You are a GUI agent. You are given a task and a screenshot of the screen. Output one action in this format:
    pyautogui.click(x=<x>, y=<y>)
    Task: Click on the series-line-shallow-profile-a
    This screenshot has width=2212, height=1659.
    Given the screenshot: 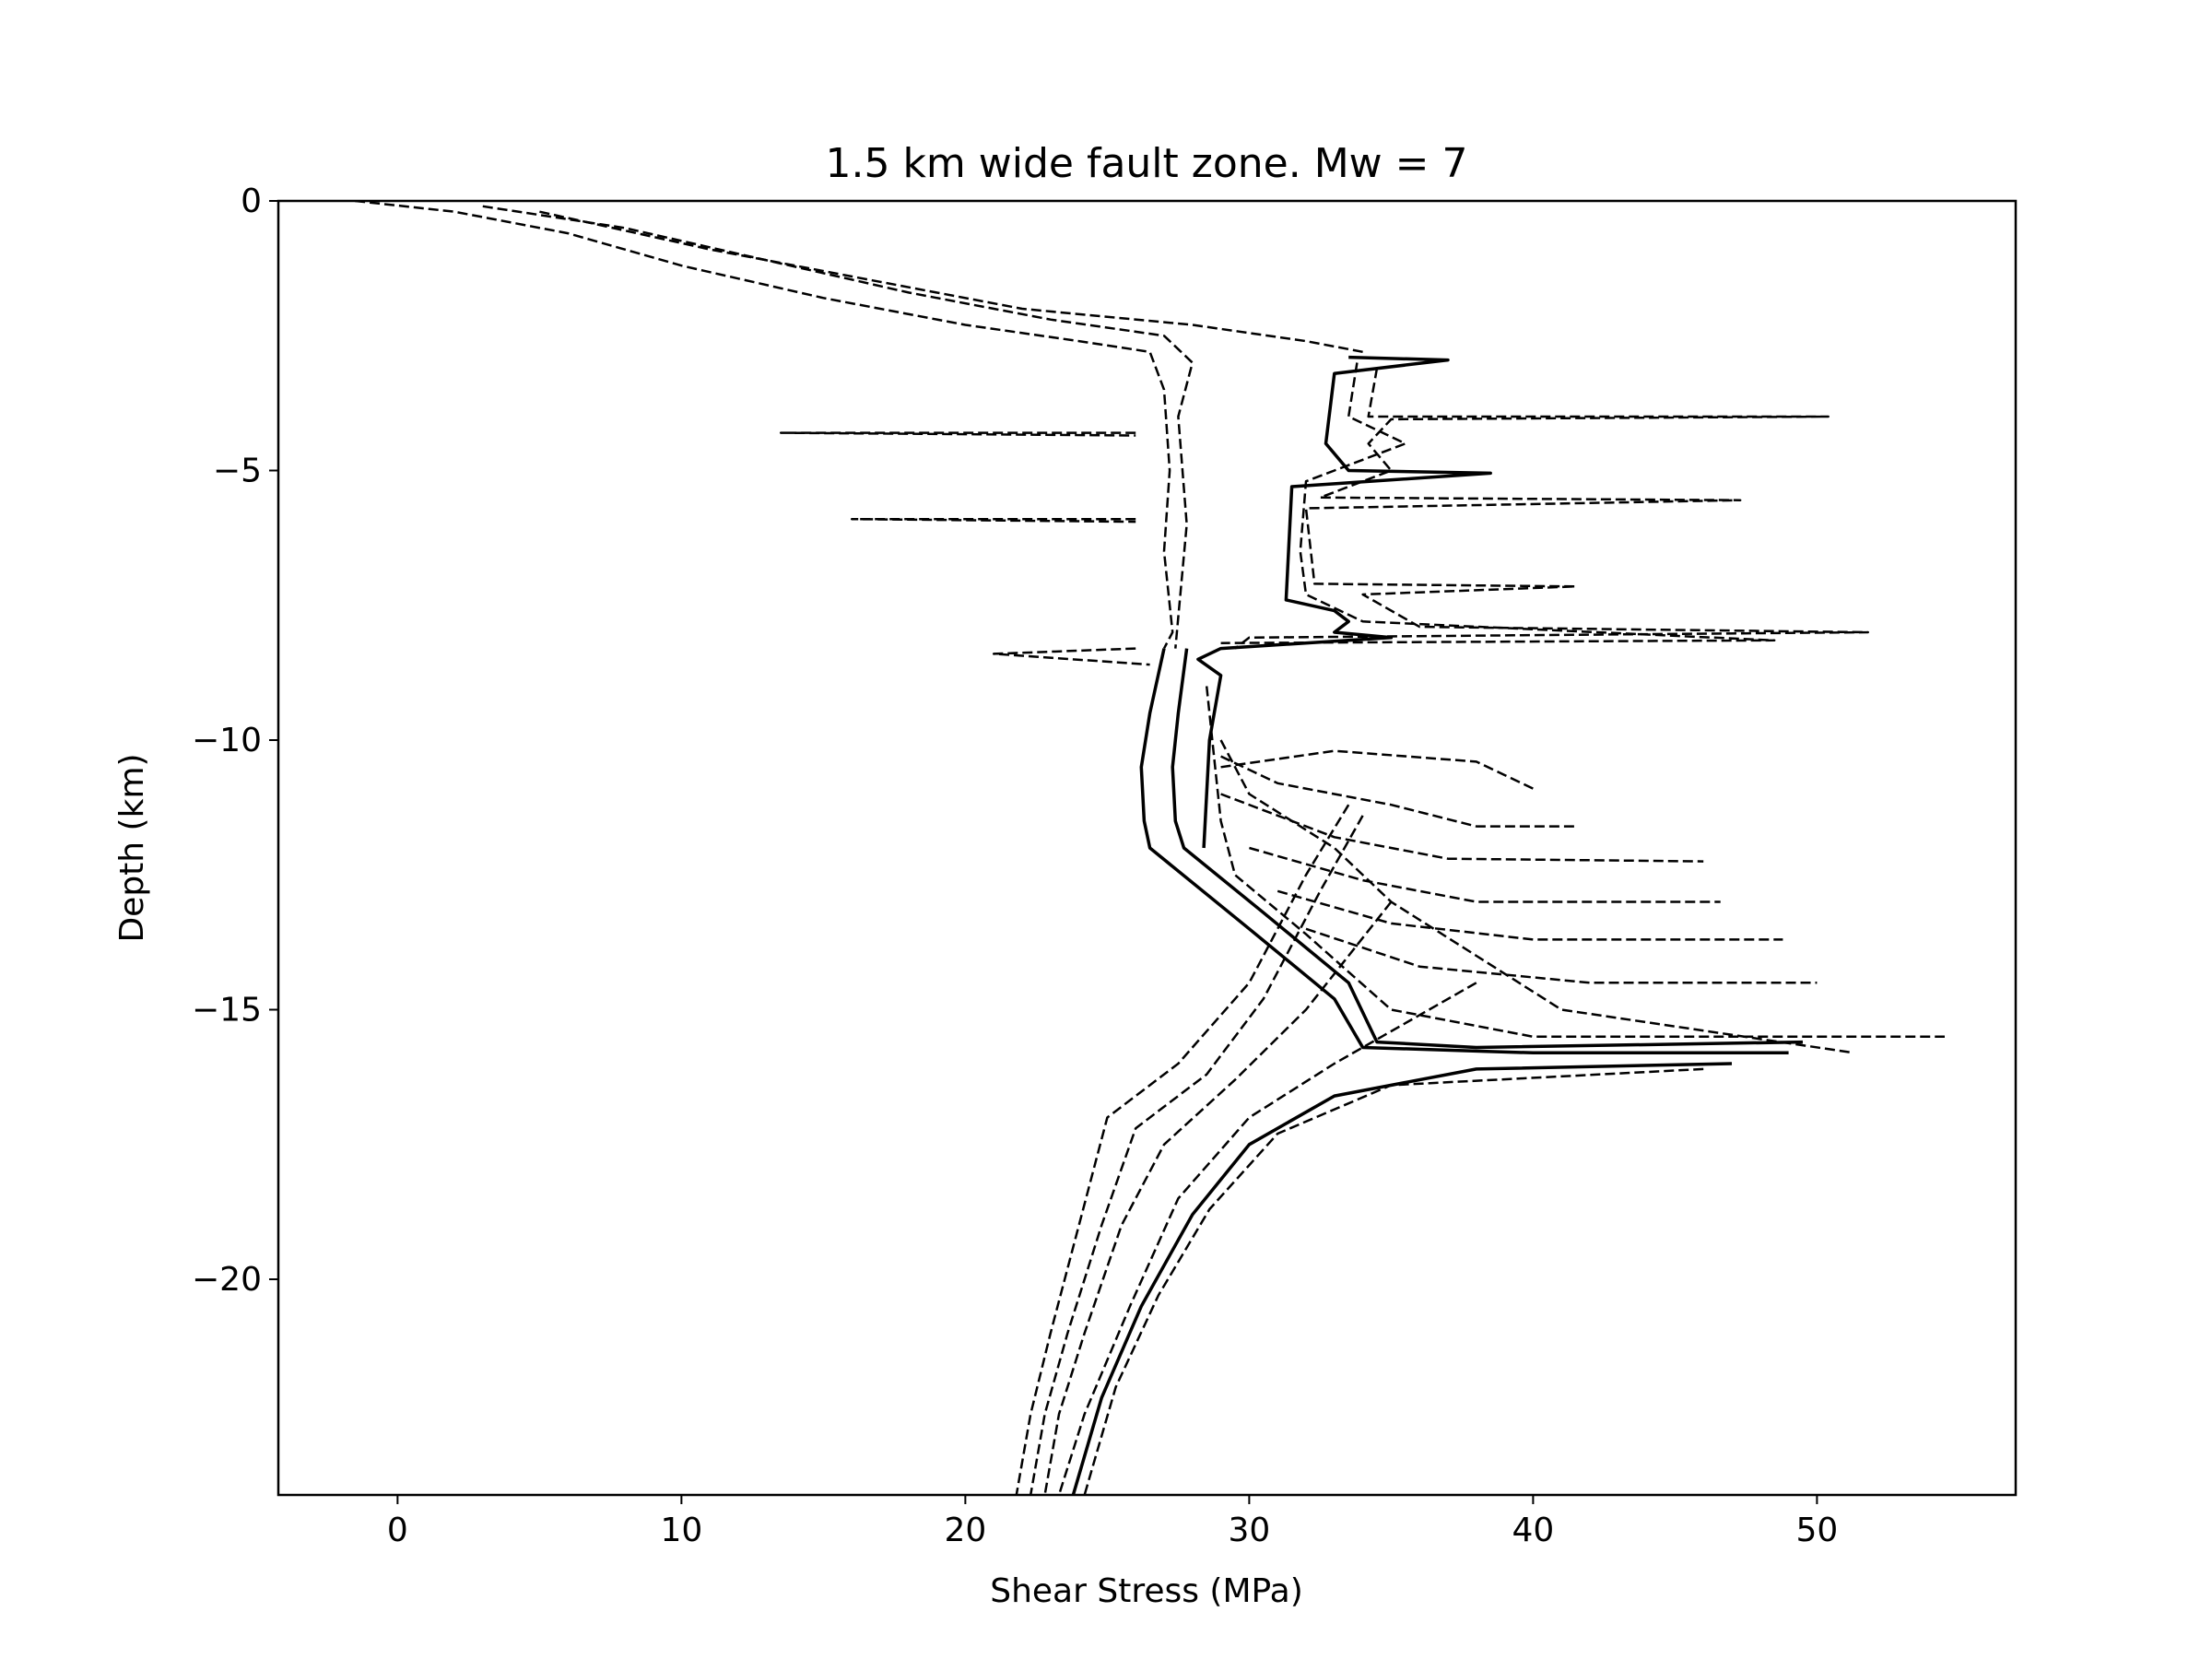 What is the action you would take?
    pyautogui.click(x=764, y=425)
    